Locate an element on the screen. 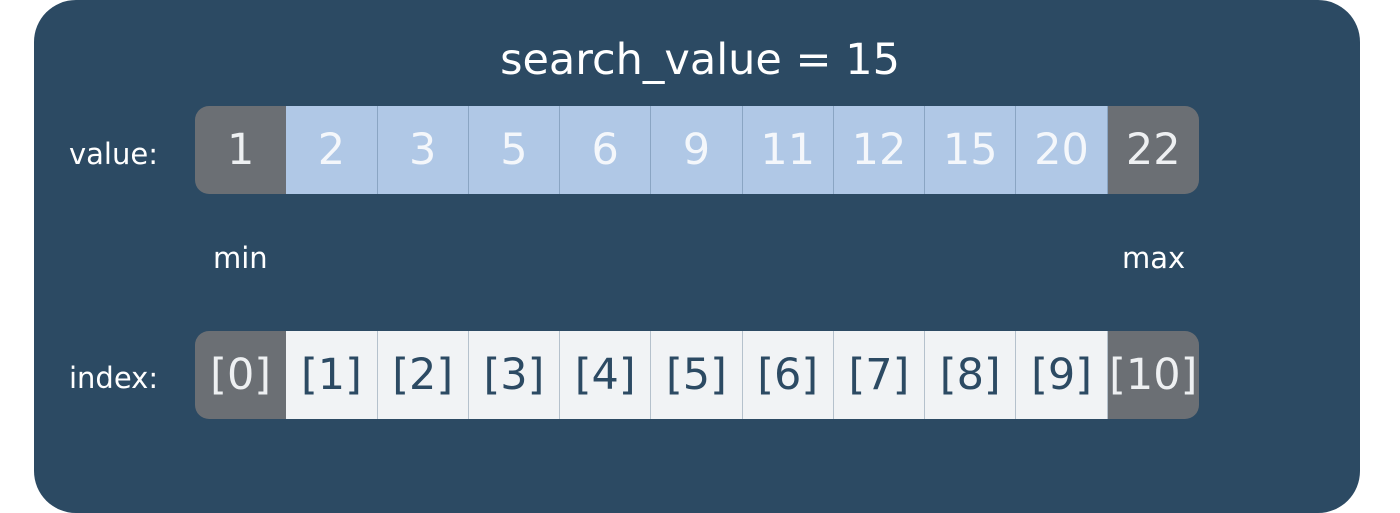 The width and height of the screenshot is (1400, 513). value-cell-10: 22 is located at coordinates (1153, 150).